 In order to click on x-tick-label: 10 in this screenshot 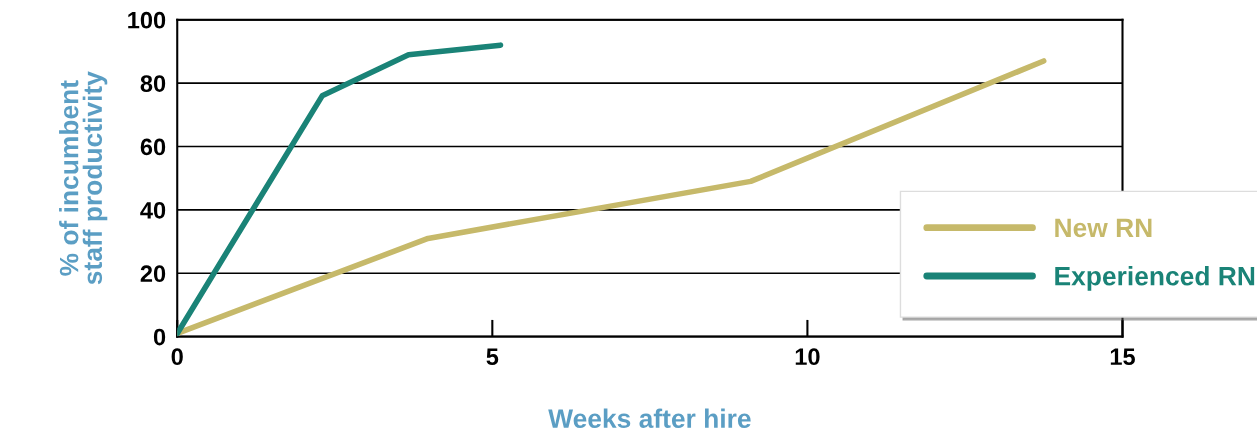, I will do `click(807, 357)`.